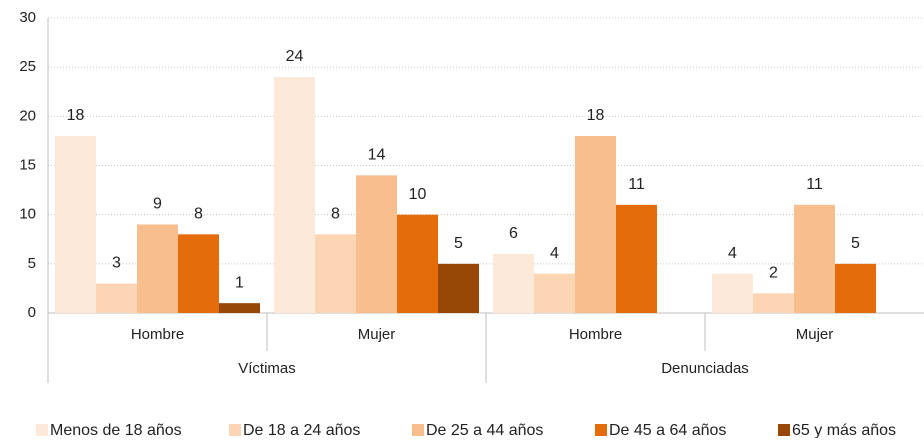 This screenshot has height=443, width=924. Describe the element at coordinates (377, 155) in the screenshot. I see `data-label: 14` at that location.